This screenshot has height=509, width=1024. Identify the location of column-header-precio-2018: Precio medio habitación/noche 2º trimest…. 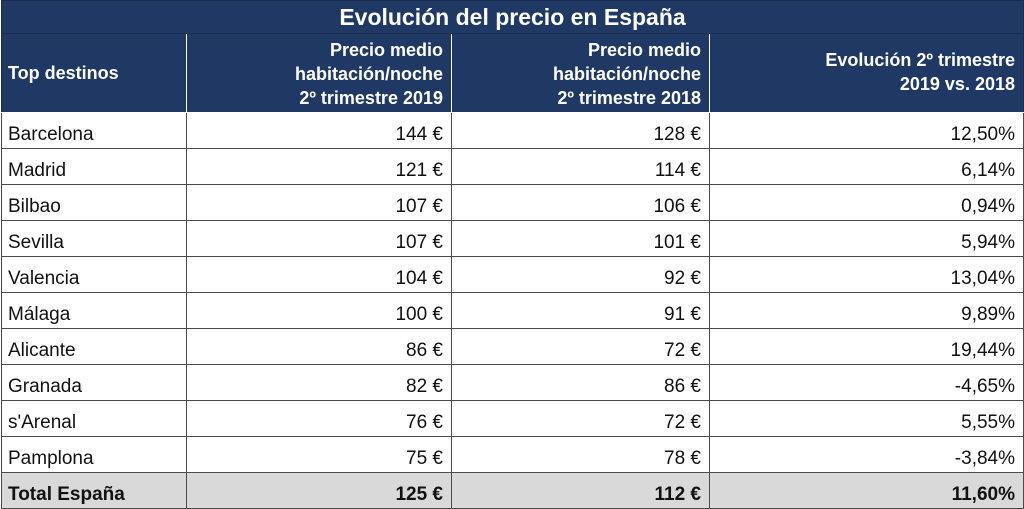
(580, 73).